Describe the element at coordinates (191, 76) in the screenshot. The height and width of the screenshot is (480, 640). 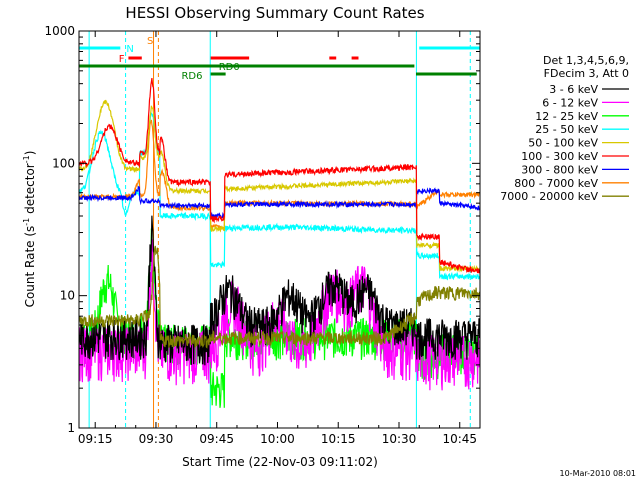
I see `flag-label-rd6: RD6` at that location.